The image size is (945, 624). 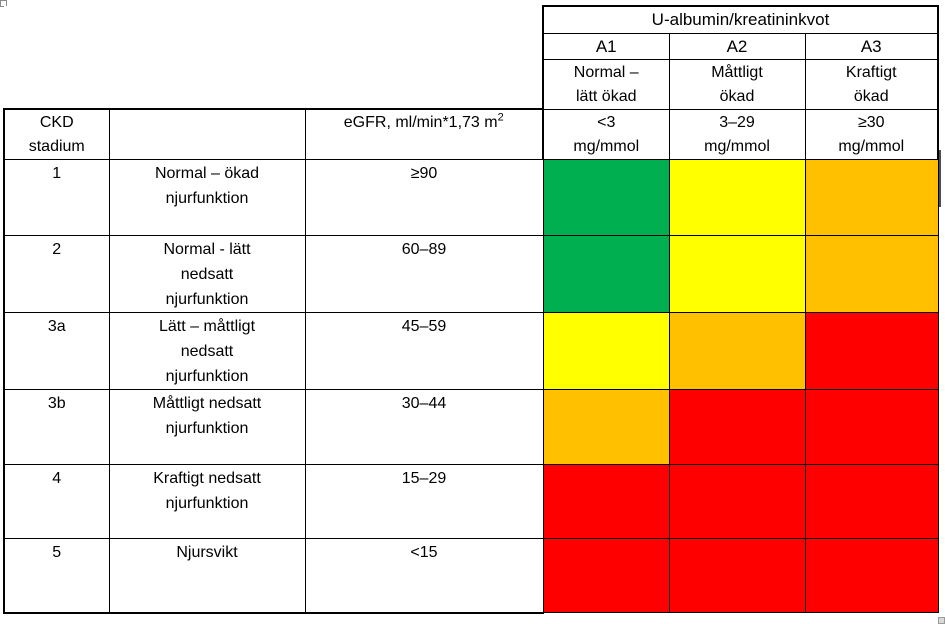 I want to click on stadium-description: Normal – ökad njurfunktion, so click(x=207, y=197).